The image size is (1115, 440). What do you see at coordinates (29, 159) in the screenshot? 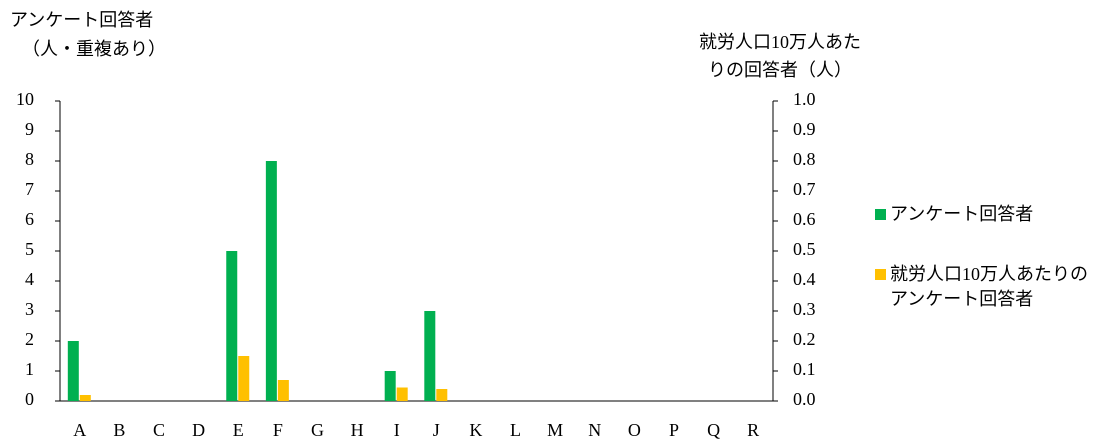
I see `y-tick-label: 8` at bounding box center [29, 159].